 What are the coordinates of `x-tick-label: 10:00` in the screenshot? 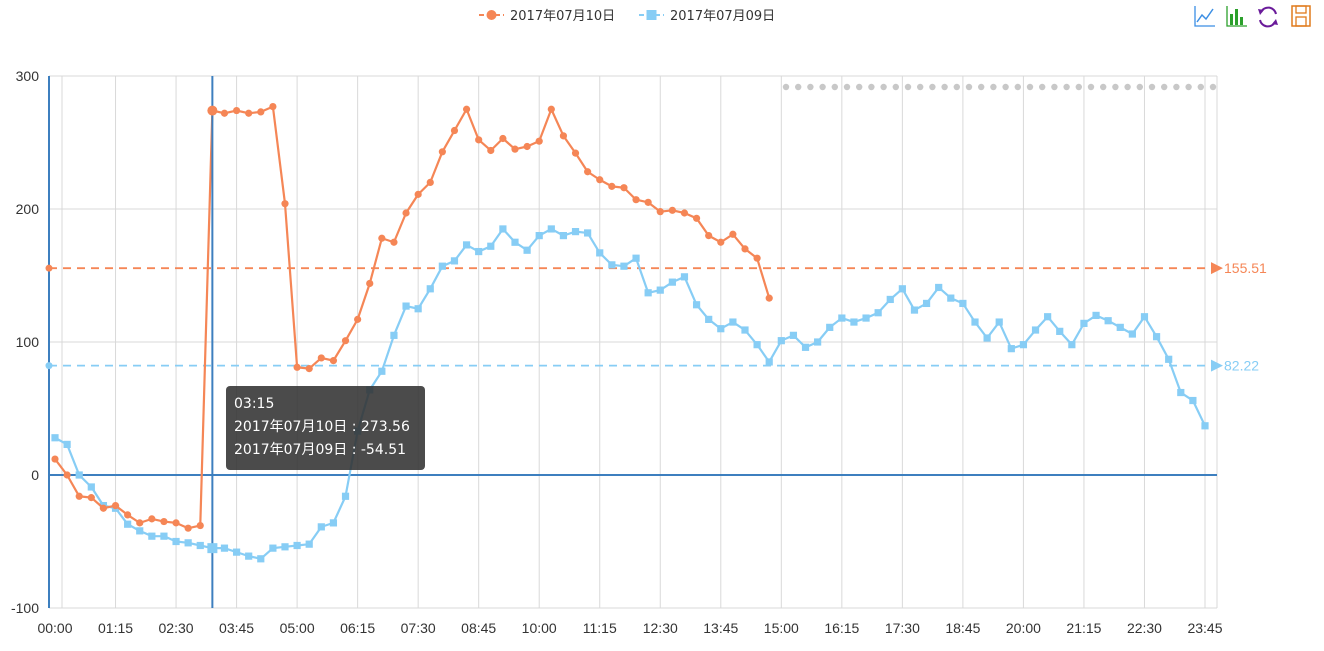 It's located at (539, 628).